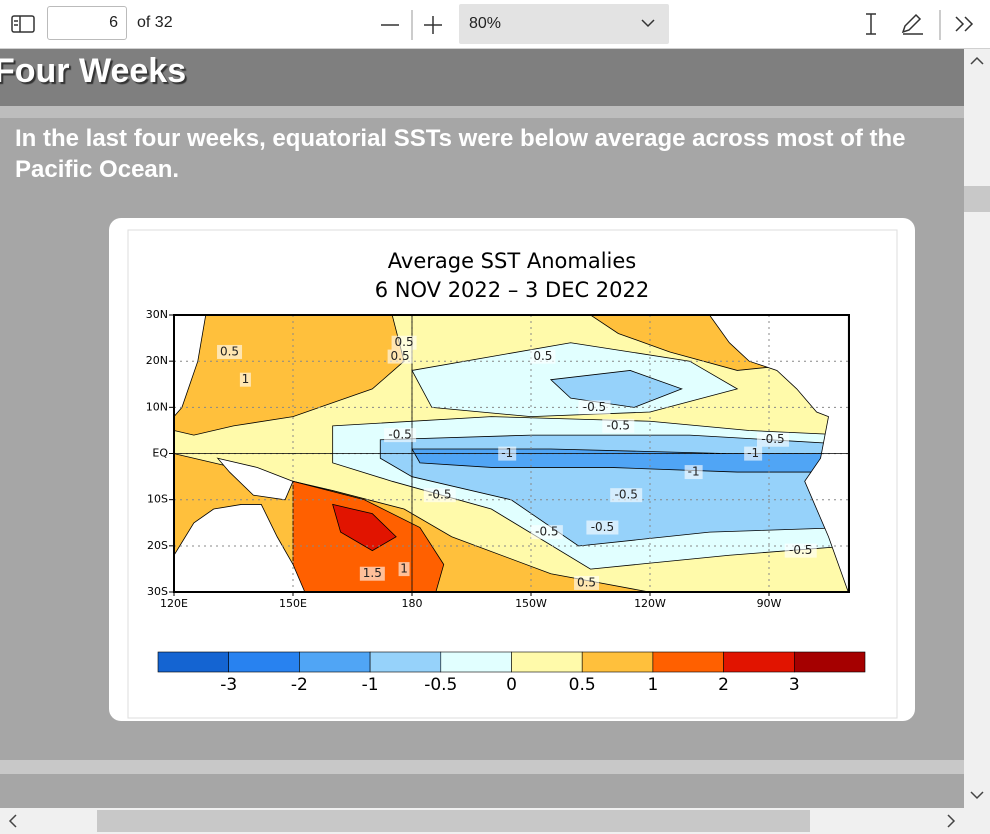 Image resolution: width=990 pixels, height=834 pixels. What do you see at coordinates (157, 545) in the screenshot?
I see `lat-label: 20S` at bounding box center [157, 545].